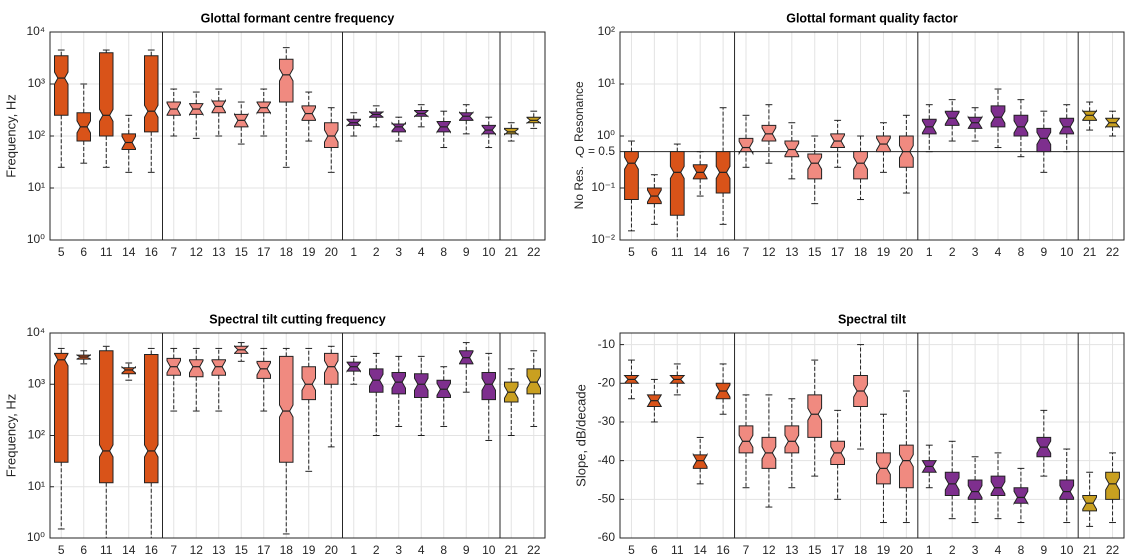 The image size is (1127, 555). Describe the element at coordinates (219, 549) in the screenshot. I see `x-tick-label: 13` at that location.